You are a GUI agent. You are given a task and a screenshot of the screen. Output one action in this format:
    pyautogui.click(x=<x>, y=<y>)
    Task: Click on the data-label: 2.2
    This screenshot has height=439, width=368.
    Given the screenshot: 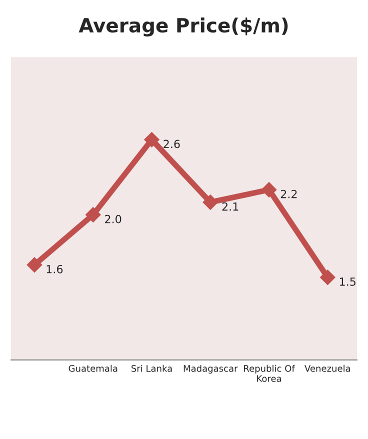 What is the action you would take?
    pyautogui.click(x=288, y=194)
    